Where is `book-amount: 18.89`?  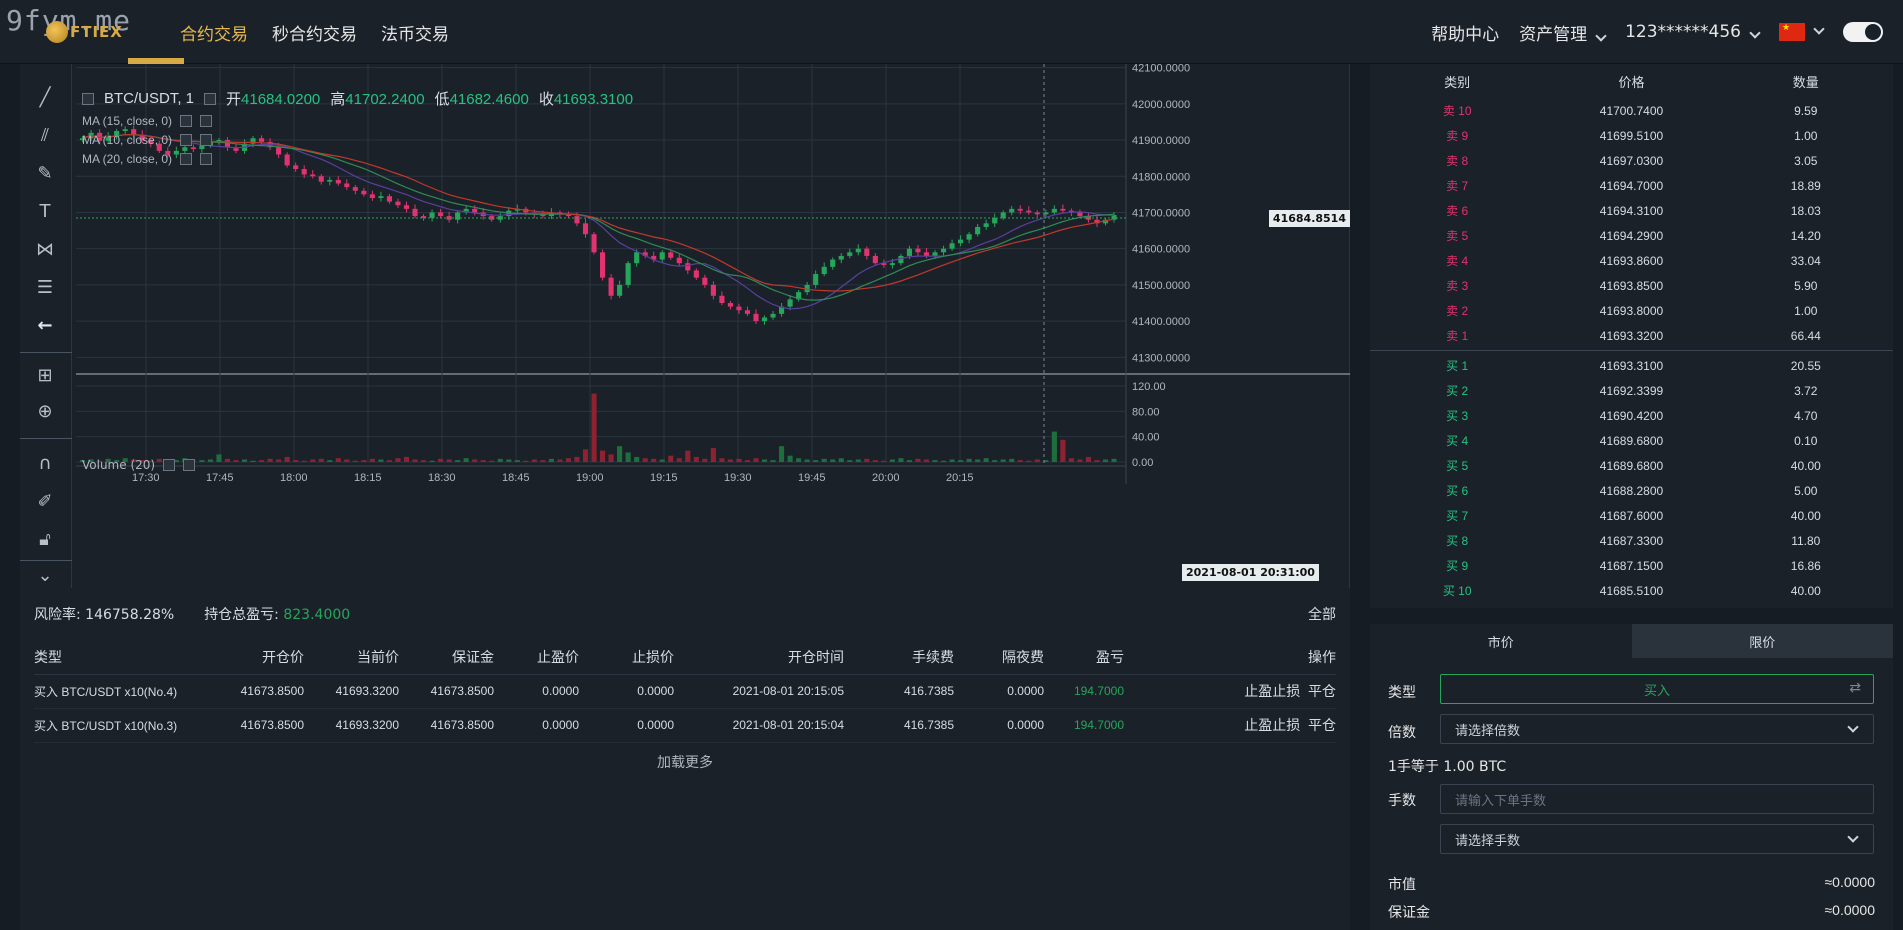
book-amount: 18.89 is located at coordinates (1805, 185).